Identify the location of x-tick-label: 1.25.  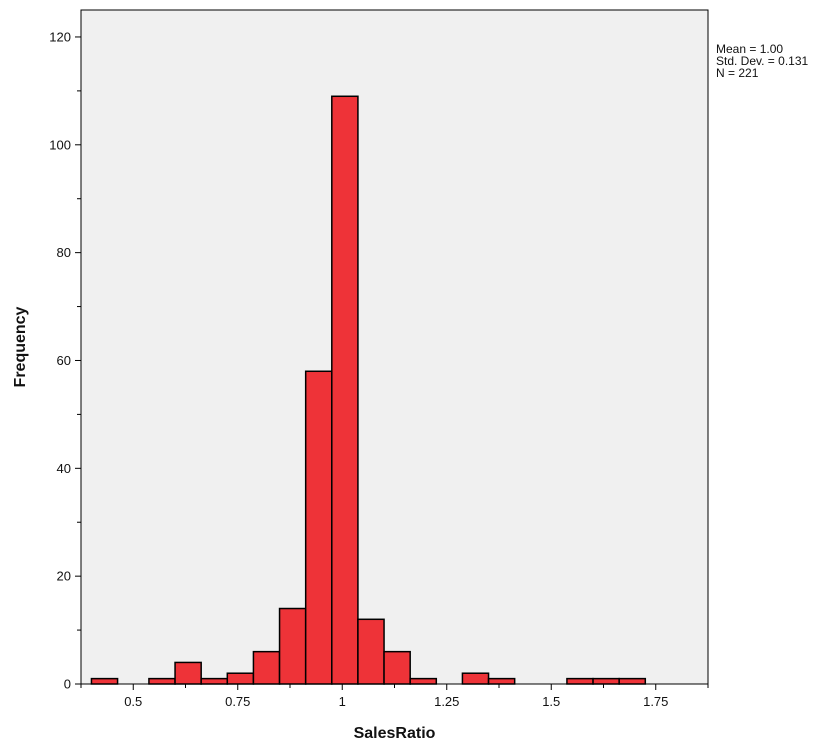
(446, 701).